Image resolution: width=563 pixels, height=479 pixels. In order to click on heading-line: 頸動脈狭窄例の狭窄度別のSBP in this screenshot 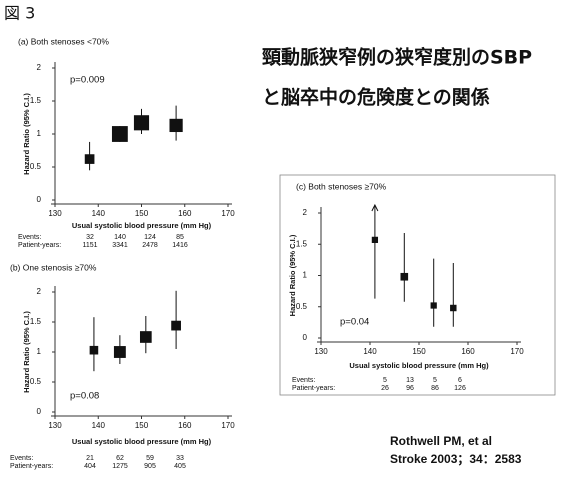, I will do `click(397, 57)`.